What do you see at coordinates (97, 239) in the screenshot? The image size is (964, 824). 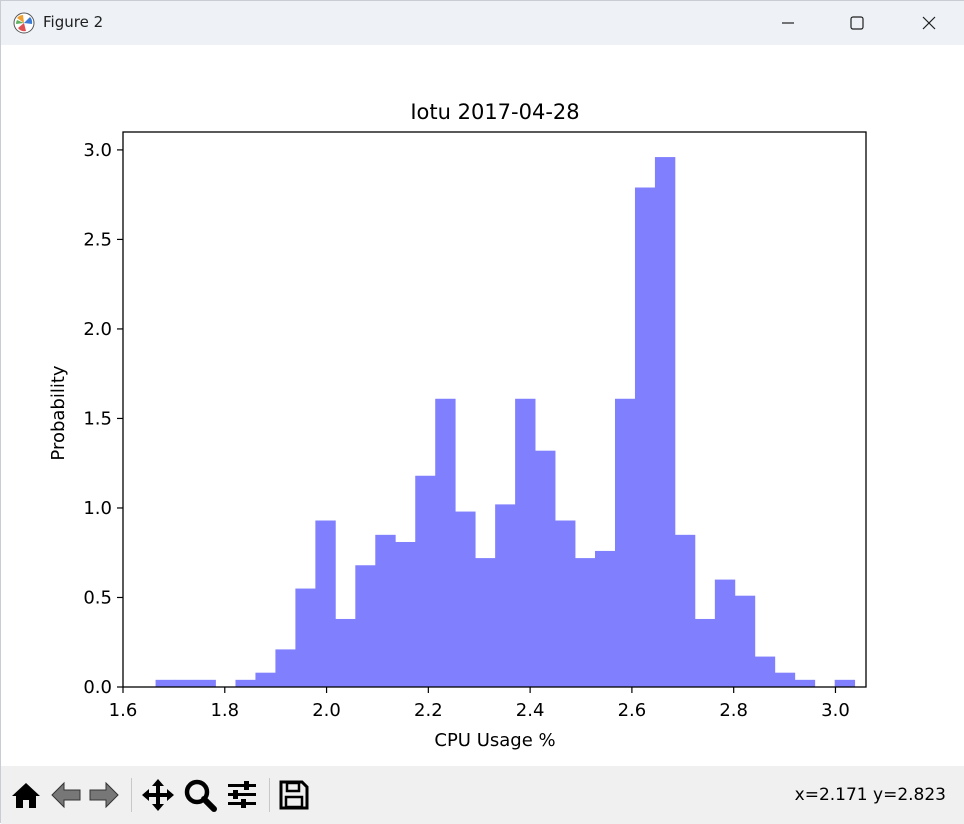 I see `y-tick-label: 2.5` at bounding box center [97, 239].